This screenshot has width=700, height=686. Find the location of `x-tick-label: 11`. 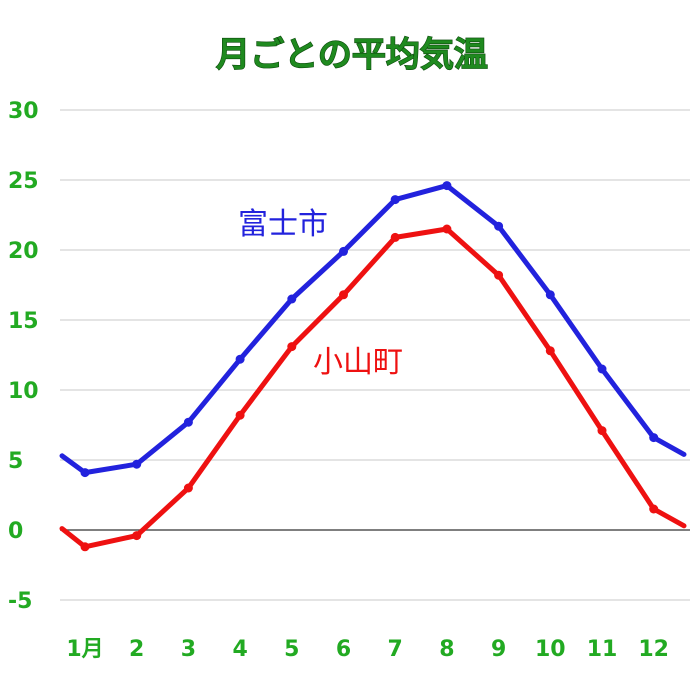

x-tick-label: 11 is located at coordinates (602, 649).